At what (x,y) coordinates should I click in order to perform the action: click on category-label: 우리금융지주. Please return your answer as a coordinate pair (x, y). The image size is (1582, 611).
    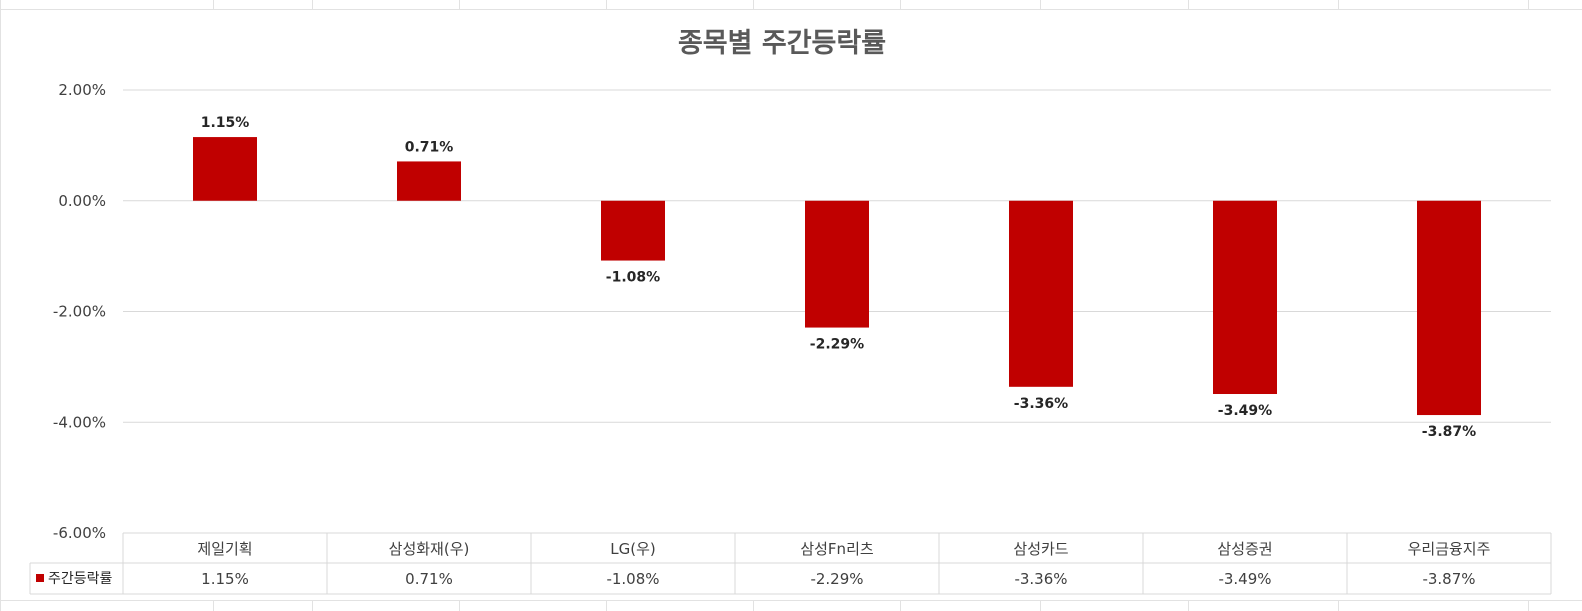
    Looking at the image, I should click on (1449, 549).